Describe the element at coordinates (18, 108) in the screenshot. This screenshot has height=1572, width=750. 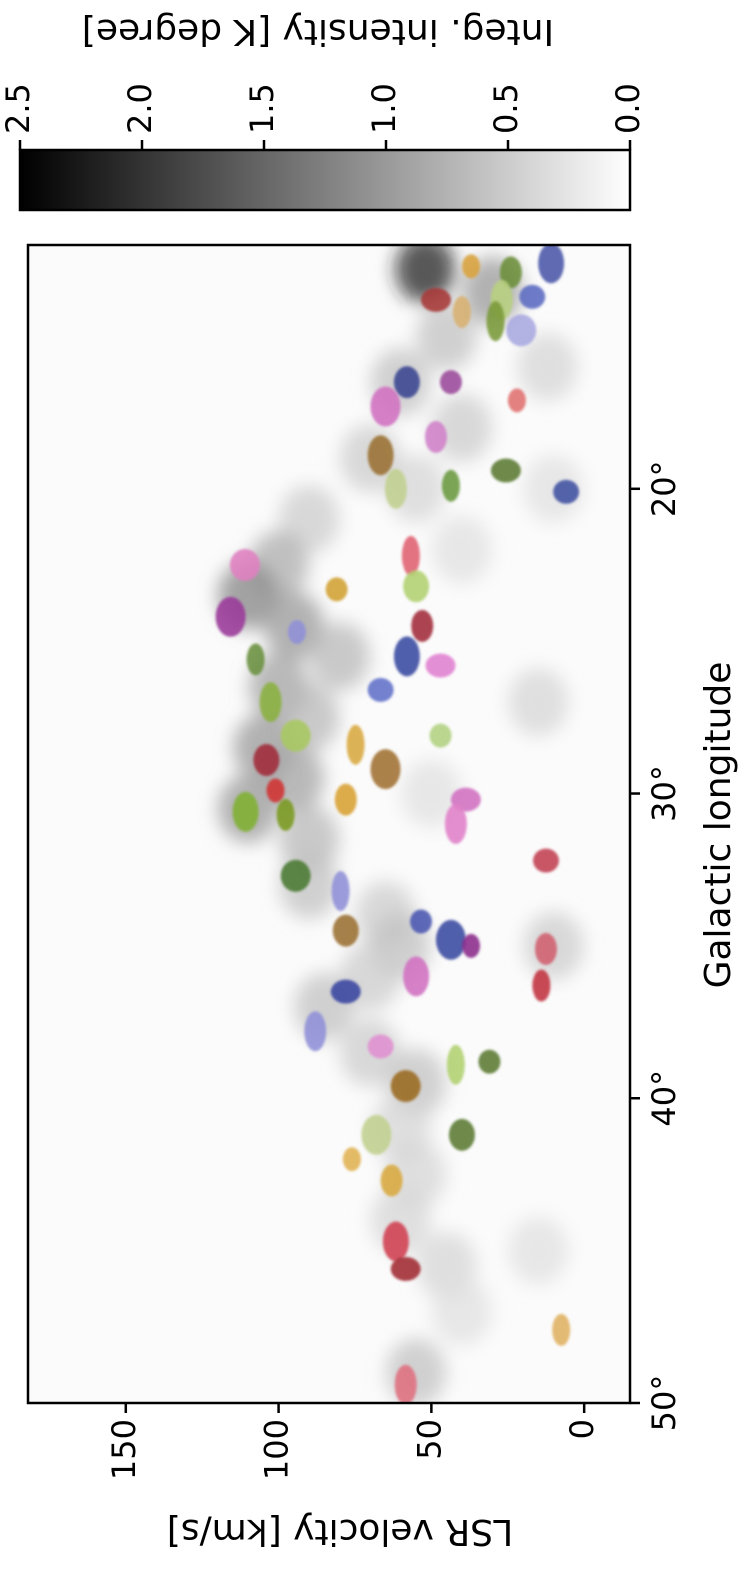
I see `colorbar-tick-label: 2.5` at that location.